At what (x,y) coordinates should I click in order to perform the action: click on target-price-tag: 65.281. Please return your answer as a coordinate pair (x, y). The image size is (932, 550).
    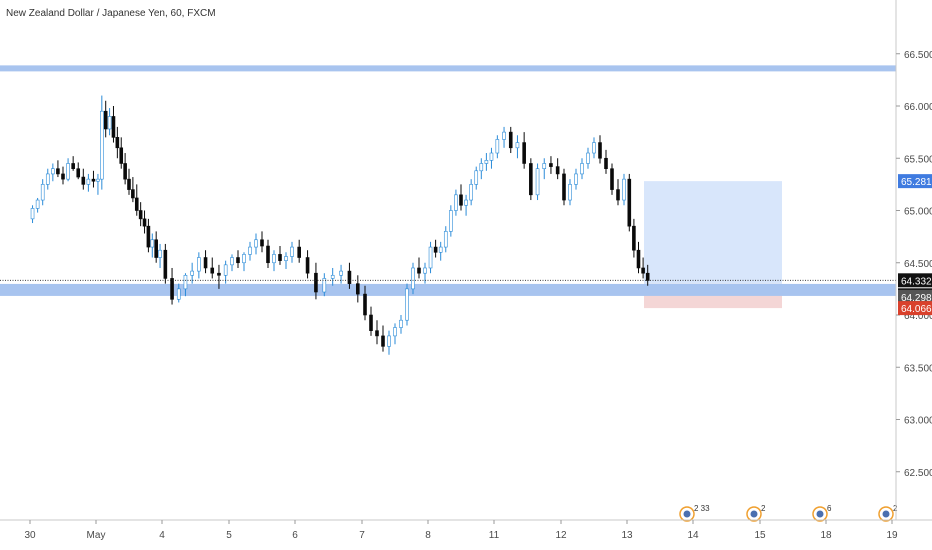
    Looking at the image, I should click on (915, 181).